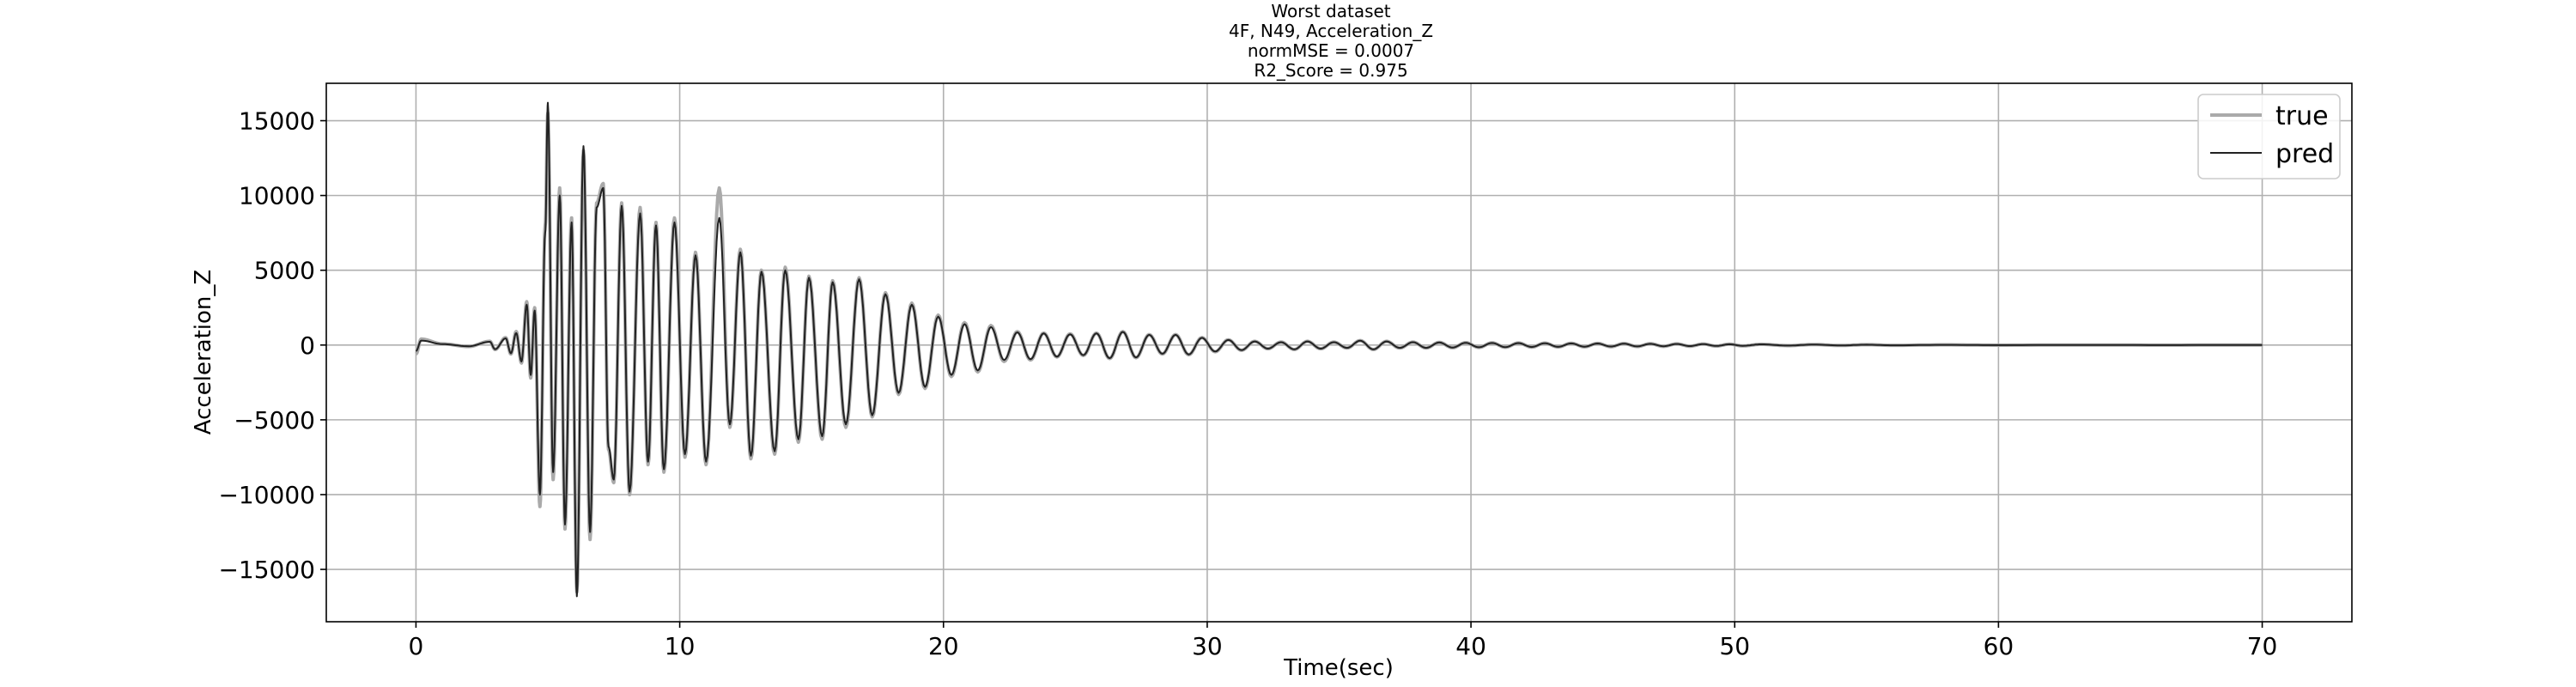 This screenshot has width=2576, height=687. Describe the element at coordinates (274, 420) in the screenshot. I see `y-tick-label: −5000` at that location.